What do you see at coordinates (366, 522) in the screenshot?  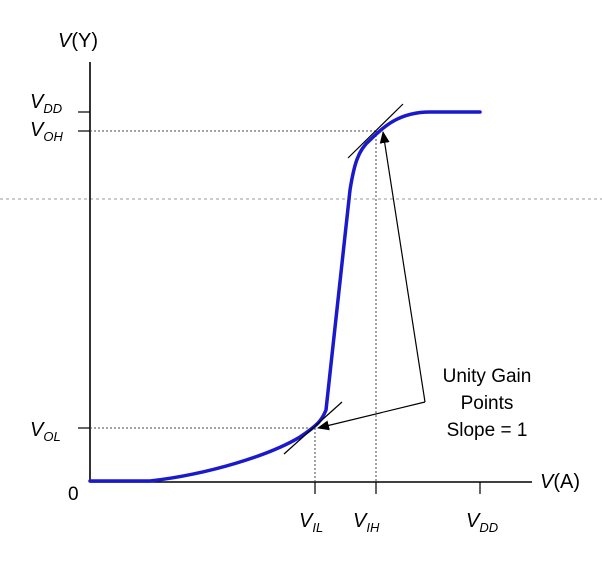 I see `x-tick-label-vih: VIH` at bounding box center [366, 522].